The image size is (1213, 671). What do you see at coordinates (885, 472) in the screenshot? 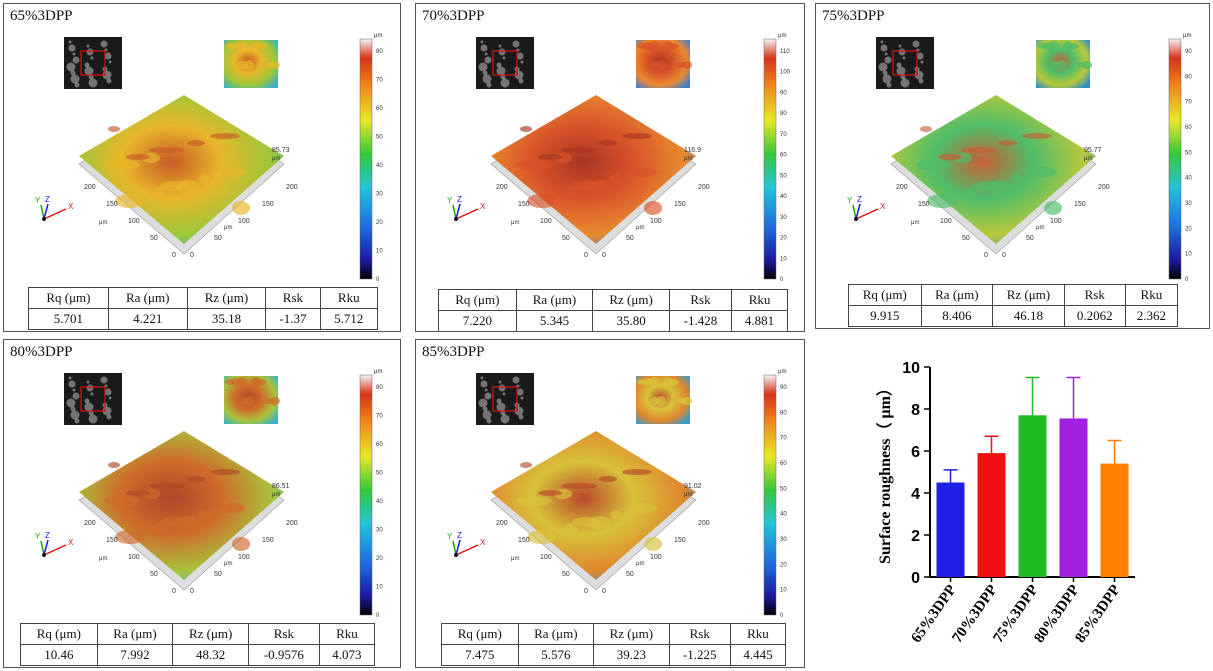
I see `y-axis-label: Surface roughness（ μm）` at bounding box center [885, 472].